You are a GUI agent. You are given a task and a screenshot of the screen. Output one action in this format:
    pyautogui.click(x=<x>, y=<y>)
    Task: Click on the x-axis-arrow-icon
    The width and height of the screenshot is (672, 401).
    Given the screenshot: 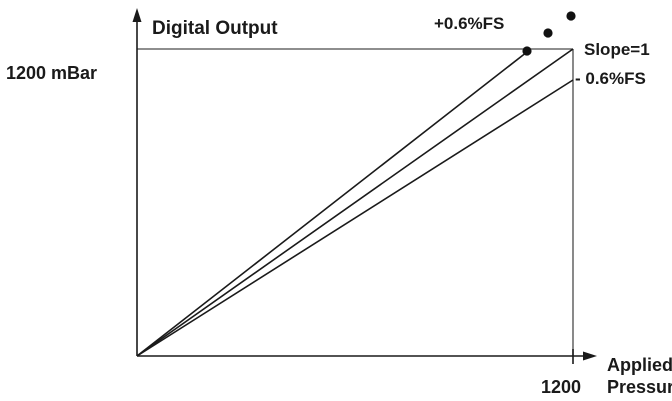 What is the action you would take?
    pyautogui.click(x=590, y=356)
    